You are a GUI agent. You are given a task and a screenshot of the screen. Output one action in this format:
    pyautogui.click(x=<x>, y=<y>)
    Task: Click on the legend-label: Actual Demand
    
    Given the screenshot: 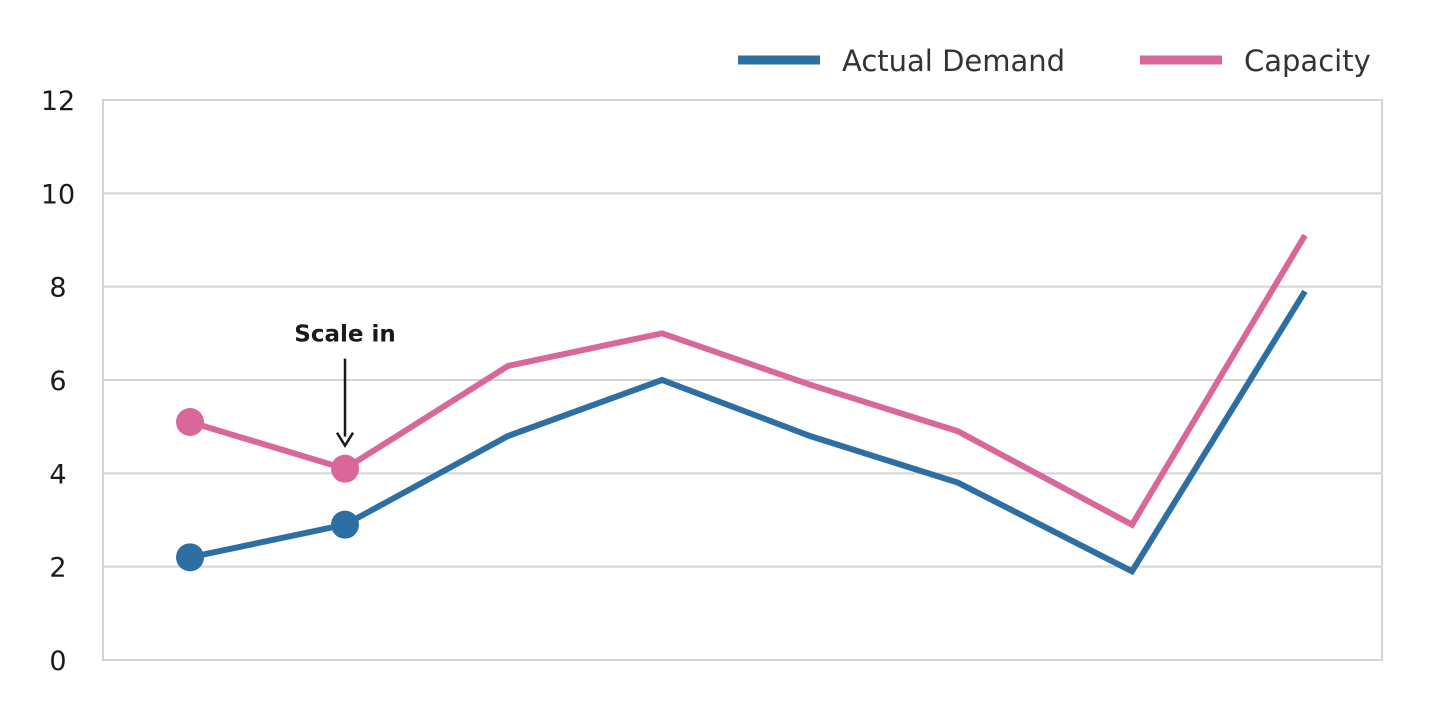 What is the action you would take?
    pyautogui.click(x=953, y=61)
    